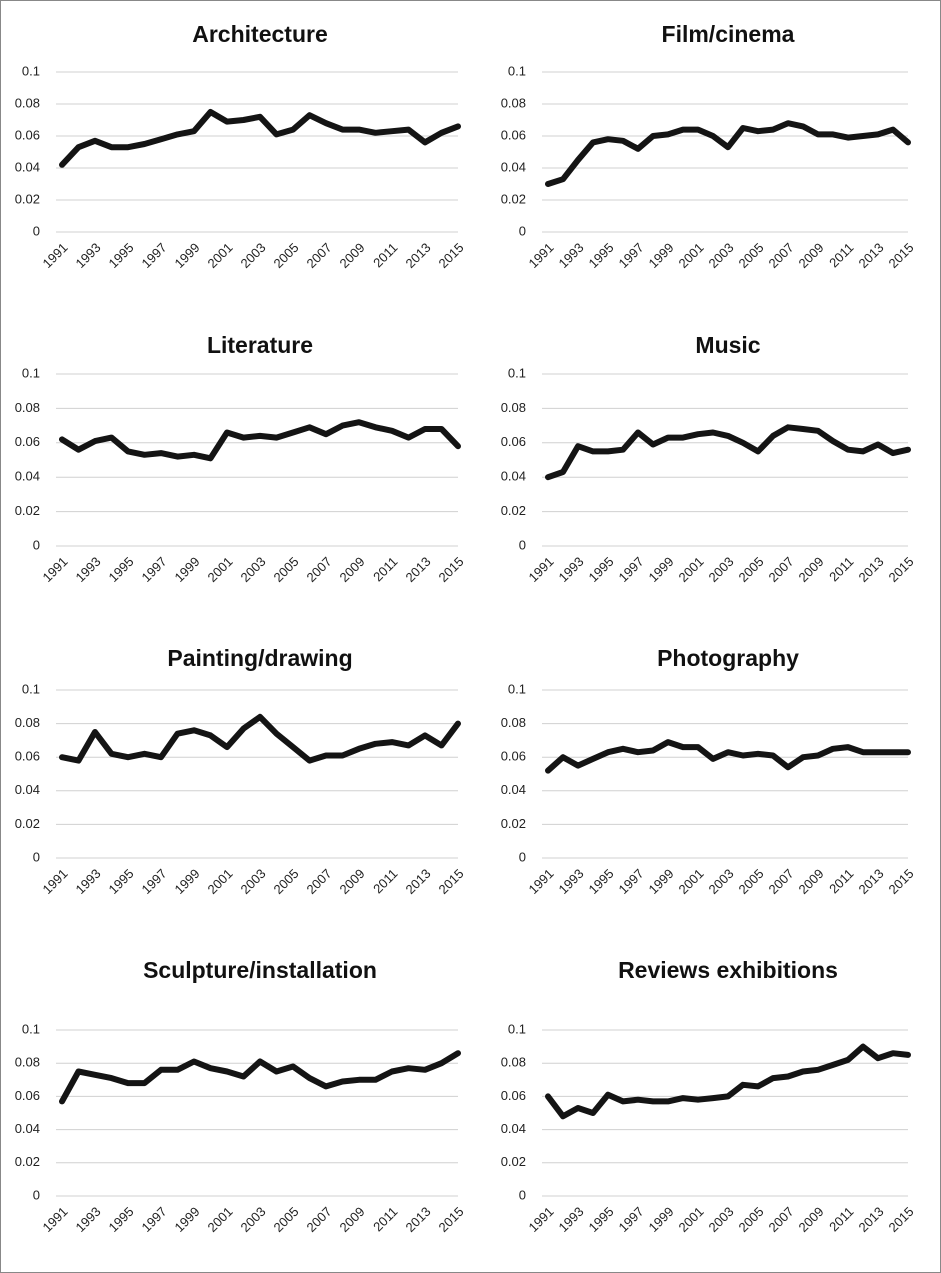 This screenshot has width=941, height=1273. What do you see at coordinates (727, 345) in the screenshot?
I see `chart-title: Music` at bounding box center [727, 345].